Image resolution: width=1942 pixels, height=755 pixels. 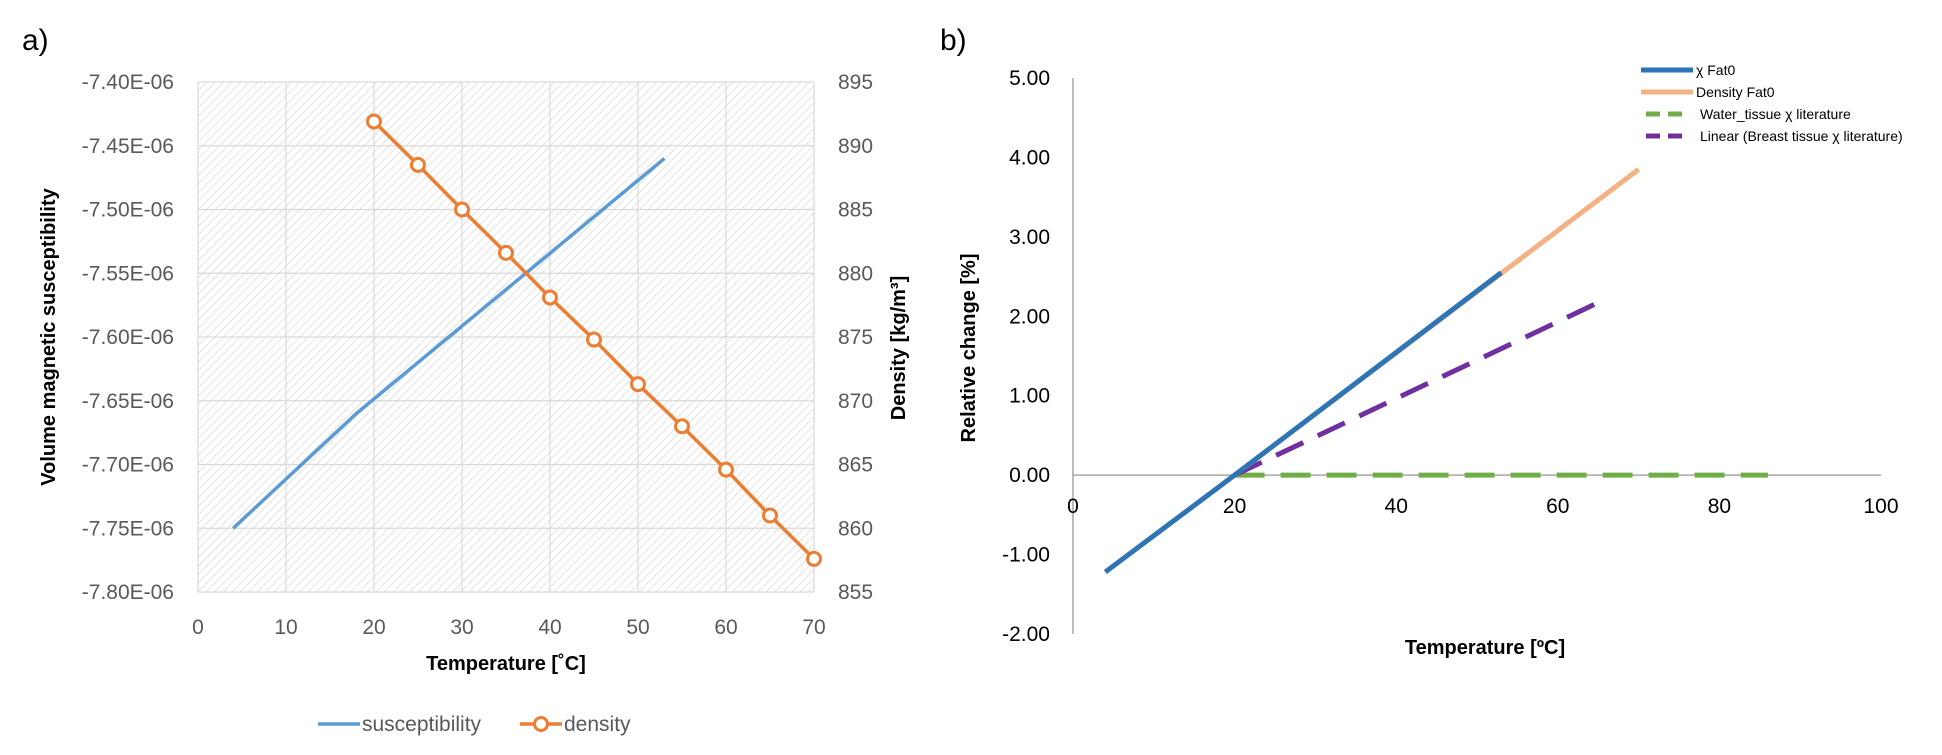 What do you see at coordinates (855, 273) in the screenshot?
I see `y2-tick-label: 880` at bounding box center [855, 273].